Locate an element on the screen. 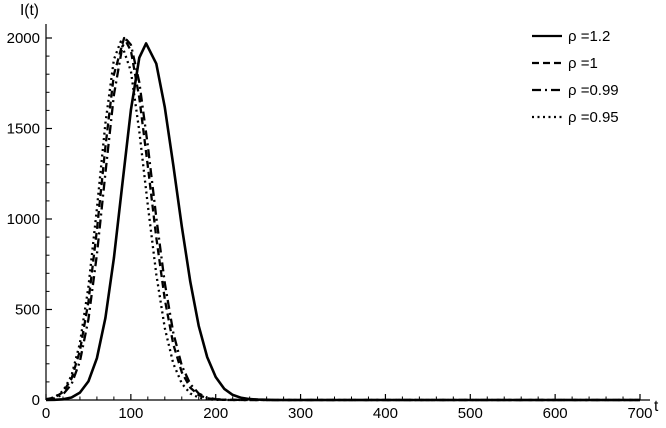 This screenshot has height=428, width=666. y-axis-label: I(t) is located at coordinates (29, 10).